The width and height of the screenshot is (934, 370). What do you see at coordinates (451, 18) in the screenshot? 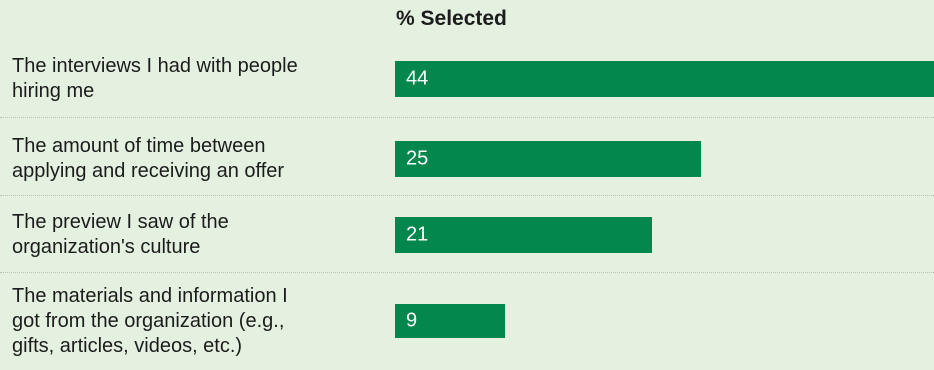
I see `column-header: % Selected` at bounding box center [451, 18].